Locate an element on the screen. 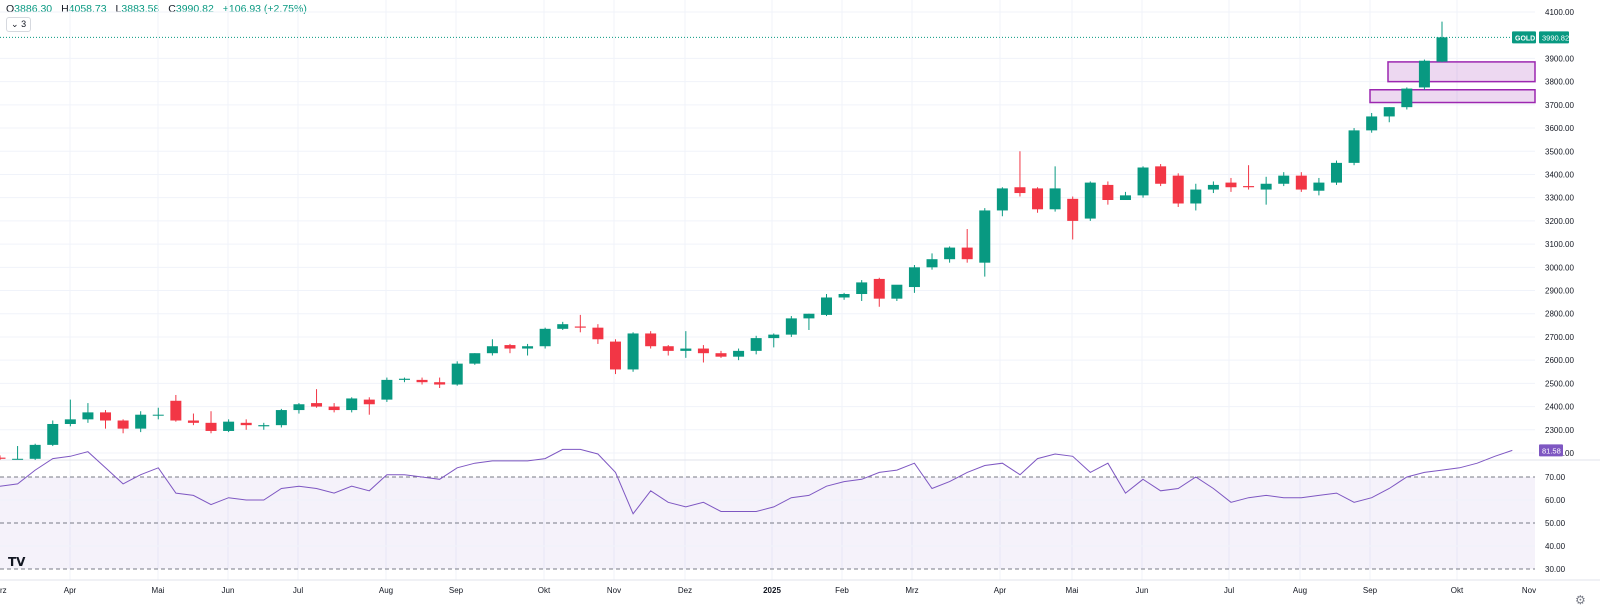  open-label: O is located at coordinates (10, 9).